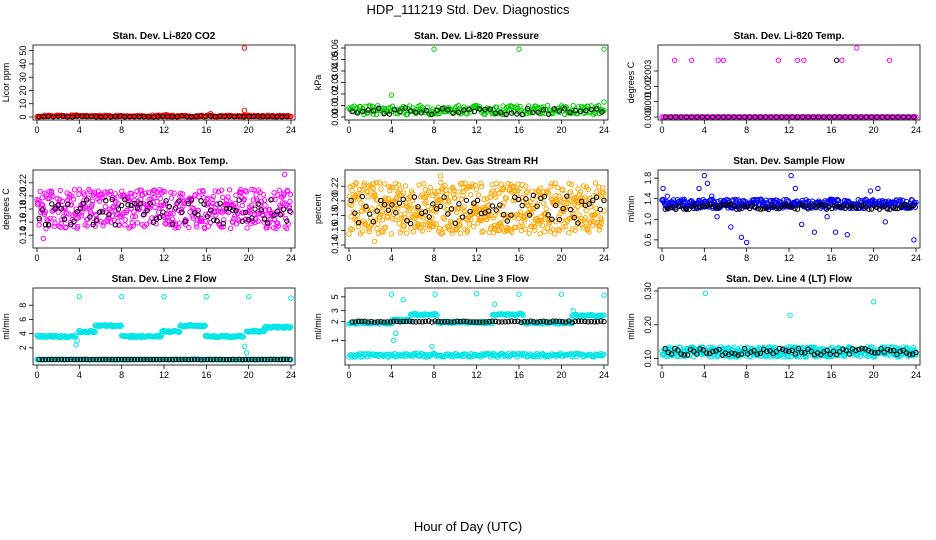  Describe the element at coordinates (391, 130) in the screenshot. I see `x-tick-label: 4` at that location.